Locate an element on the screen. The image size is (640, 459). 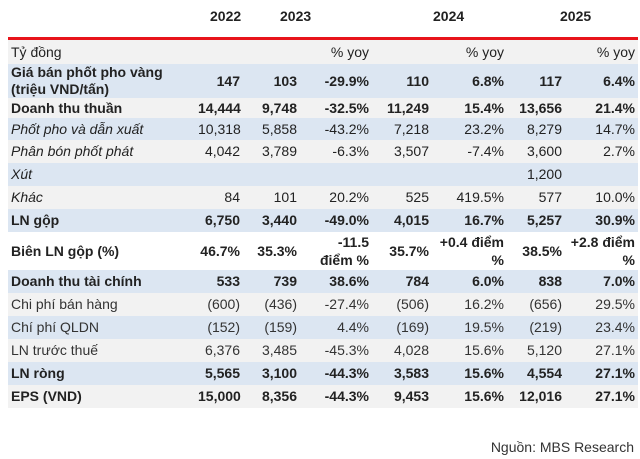
cell-value: 7.0% is located at coordinates (619, 281).